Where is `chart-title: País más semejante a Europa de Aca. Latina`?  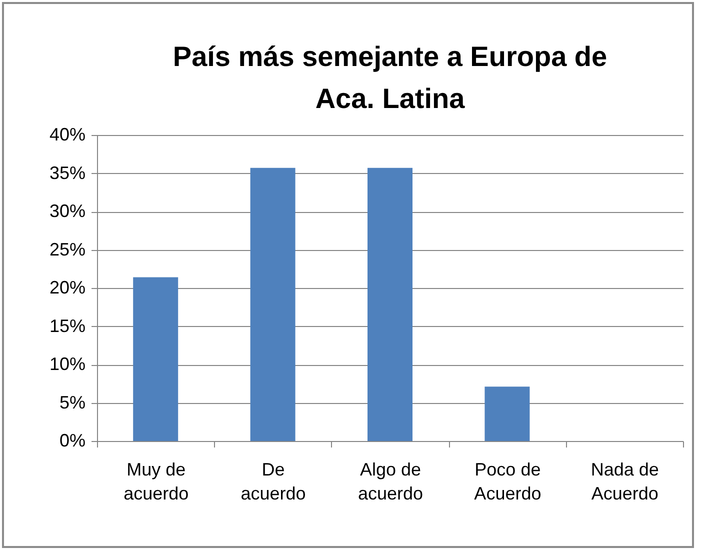 chart-title: País más semejante a Europa de Aca. Latina is located at coordinates (390, 77).